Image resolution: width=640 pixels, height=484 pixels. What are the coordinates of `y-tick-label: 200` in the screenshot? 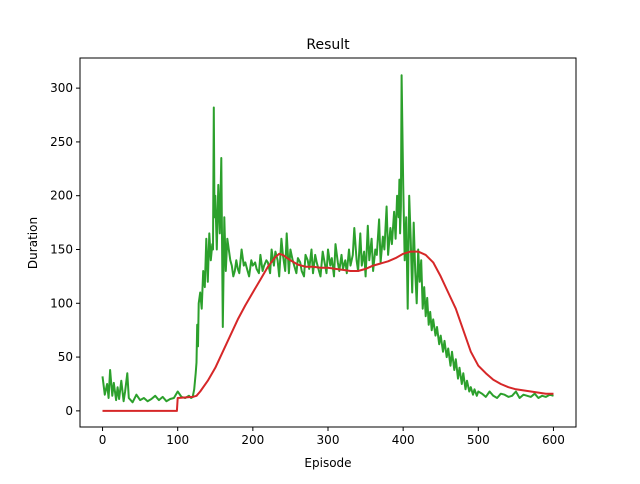 It's located at (61, 196).